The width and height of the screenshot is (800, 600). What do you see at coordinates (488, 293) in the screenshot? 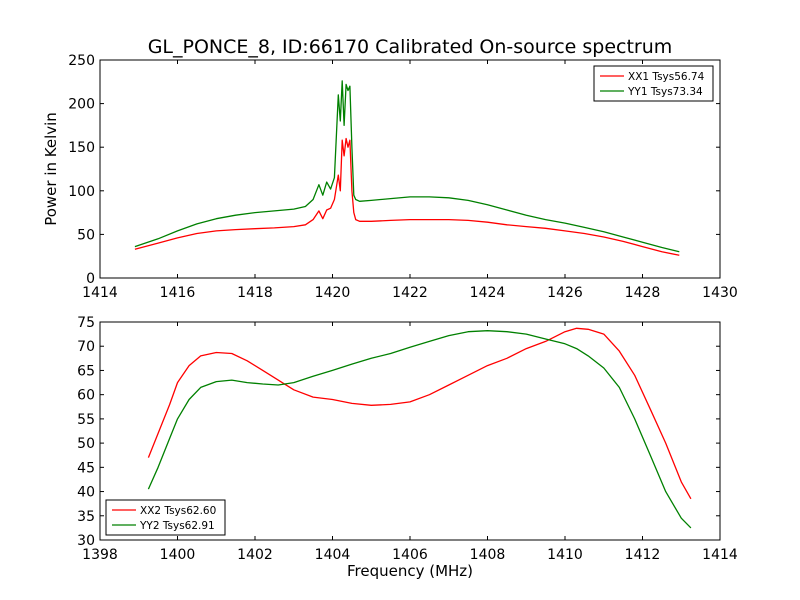
I see `x-tick-label: 1424` at bounding box center [488, 293].